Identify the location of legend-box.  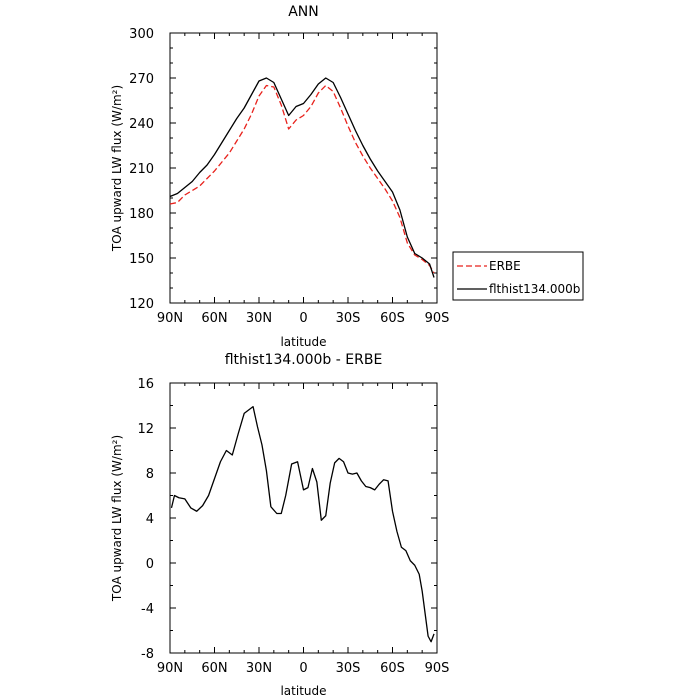
(518, 276).